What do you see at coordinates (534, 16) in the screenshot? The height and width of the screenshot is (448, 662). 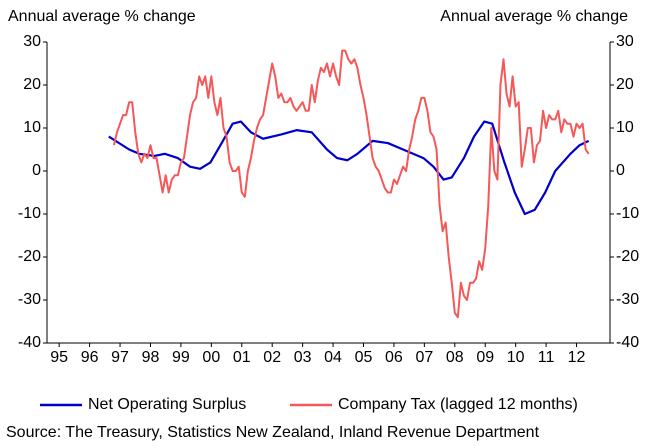 I see `y2-axis-title: Annual average % change` at bounding box center [534, 16].